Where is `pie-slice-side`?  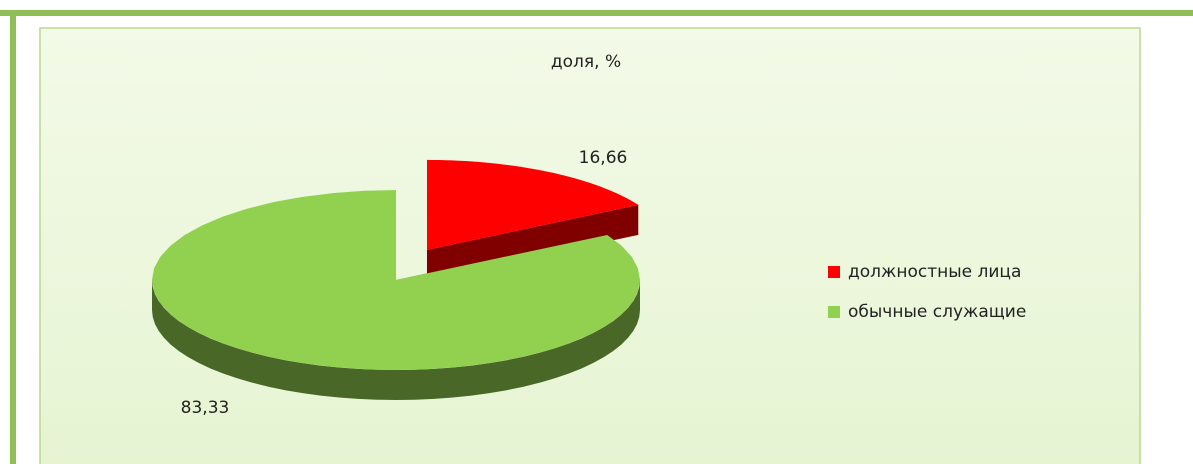
pie-slice-side is located at coordinates (532, 219).